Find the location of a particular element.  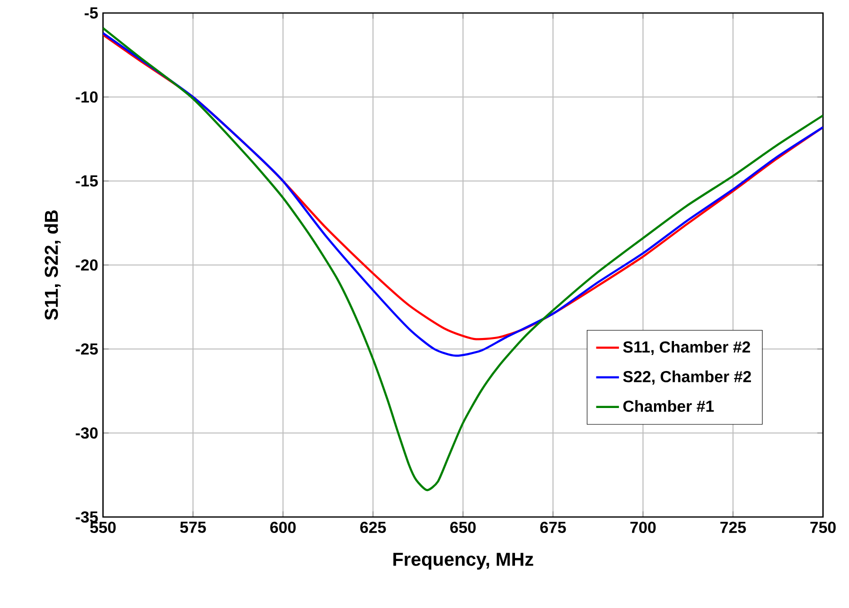

x-tick-label: 750 is located at coordinates (823, 528).